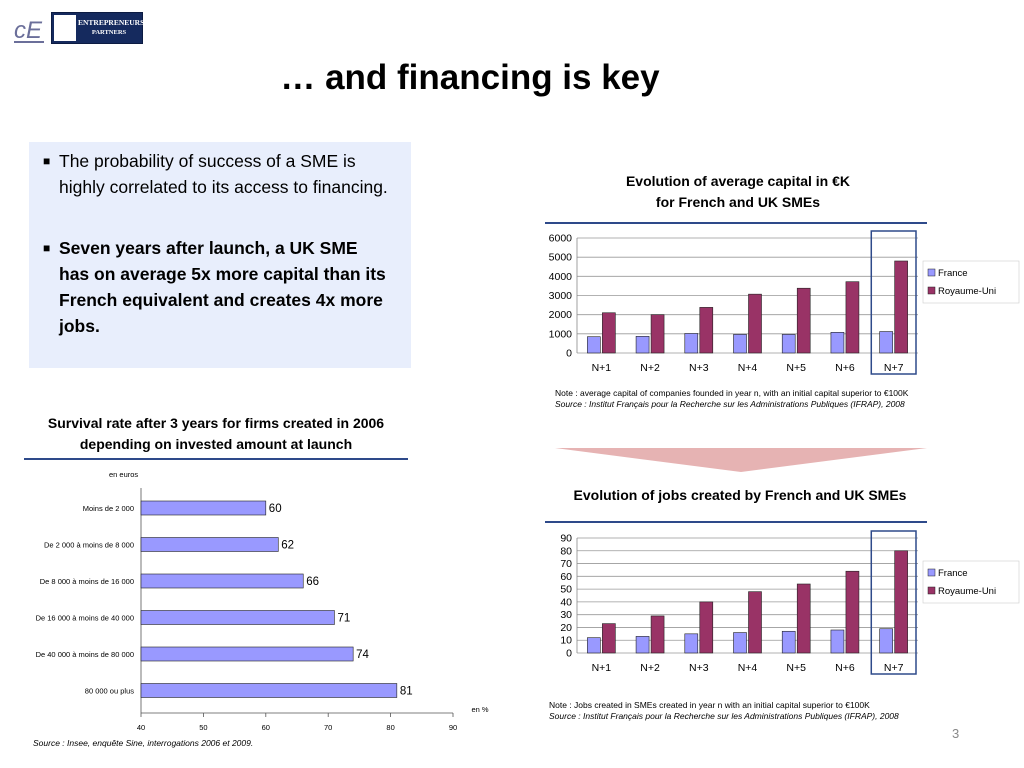  Describe the element at coordinates (845, 668) in the screenshot. I see `jobs-category-label: N+6` at that location.